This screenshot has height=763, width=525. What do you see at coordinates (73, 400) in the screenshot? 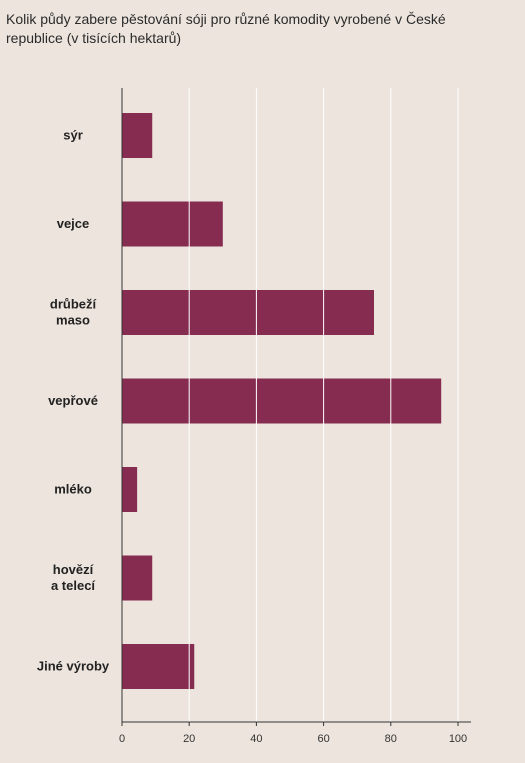
I see `category-label-3: vepřové` at bounding box center [73, 400].